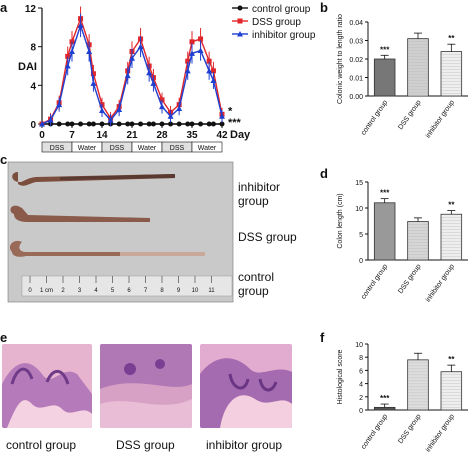 Image resolution: width=474 pixels, height=460 pixels. Describe the element at coordinates (33, 48) in the screenshot. I see `y-tick-label: 8` at that location.